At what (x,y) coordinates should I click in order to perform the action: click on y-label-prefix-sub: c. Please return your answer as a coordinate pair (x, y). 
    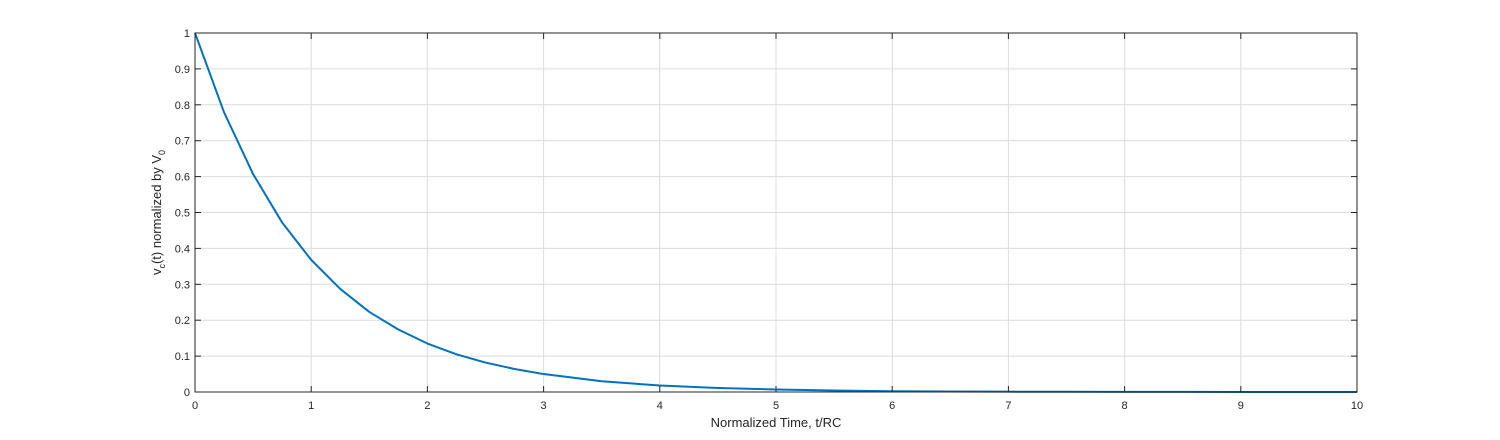
    Looking at the image, I should click on (162, 266).